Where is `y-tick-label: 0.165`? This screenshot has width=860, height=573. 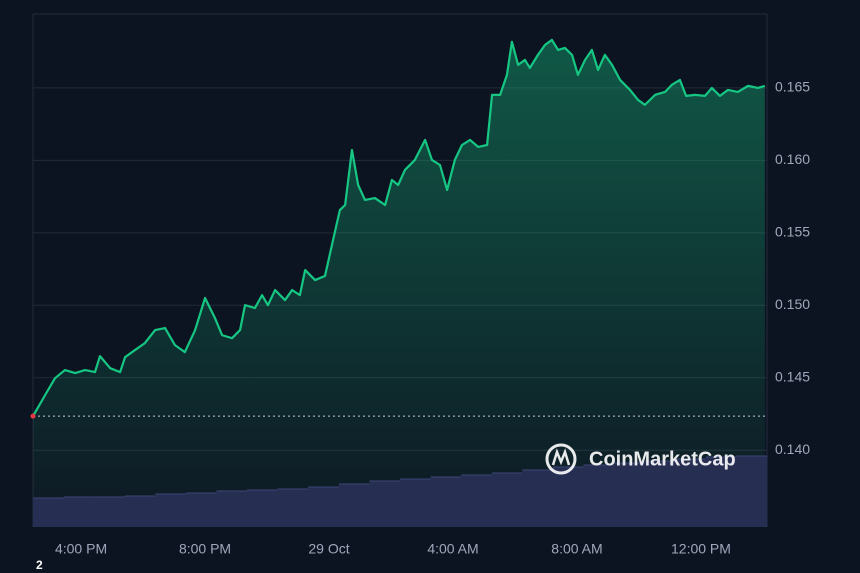 y-tick-label: 0.165 is located at coordinates (792, 87).